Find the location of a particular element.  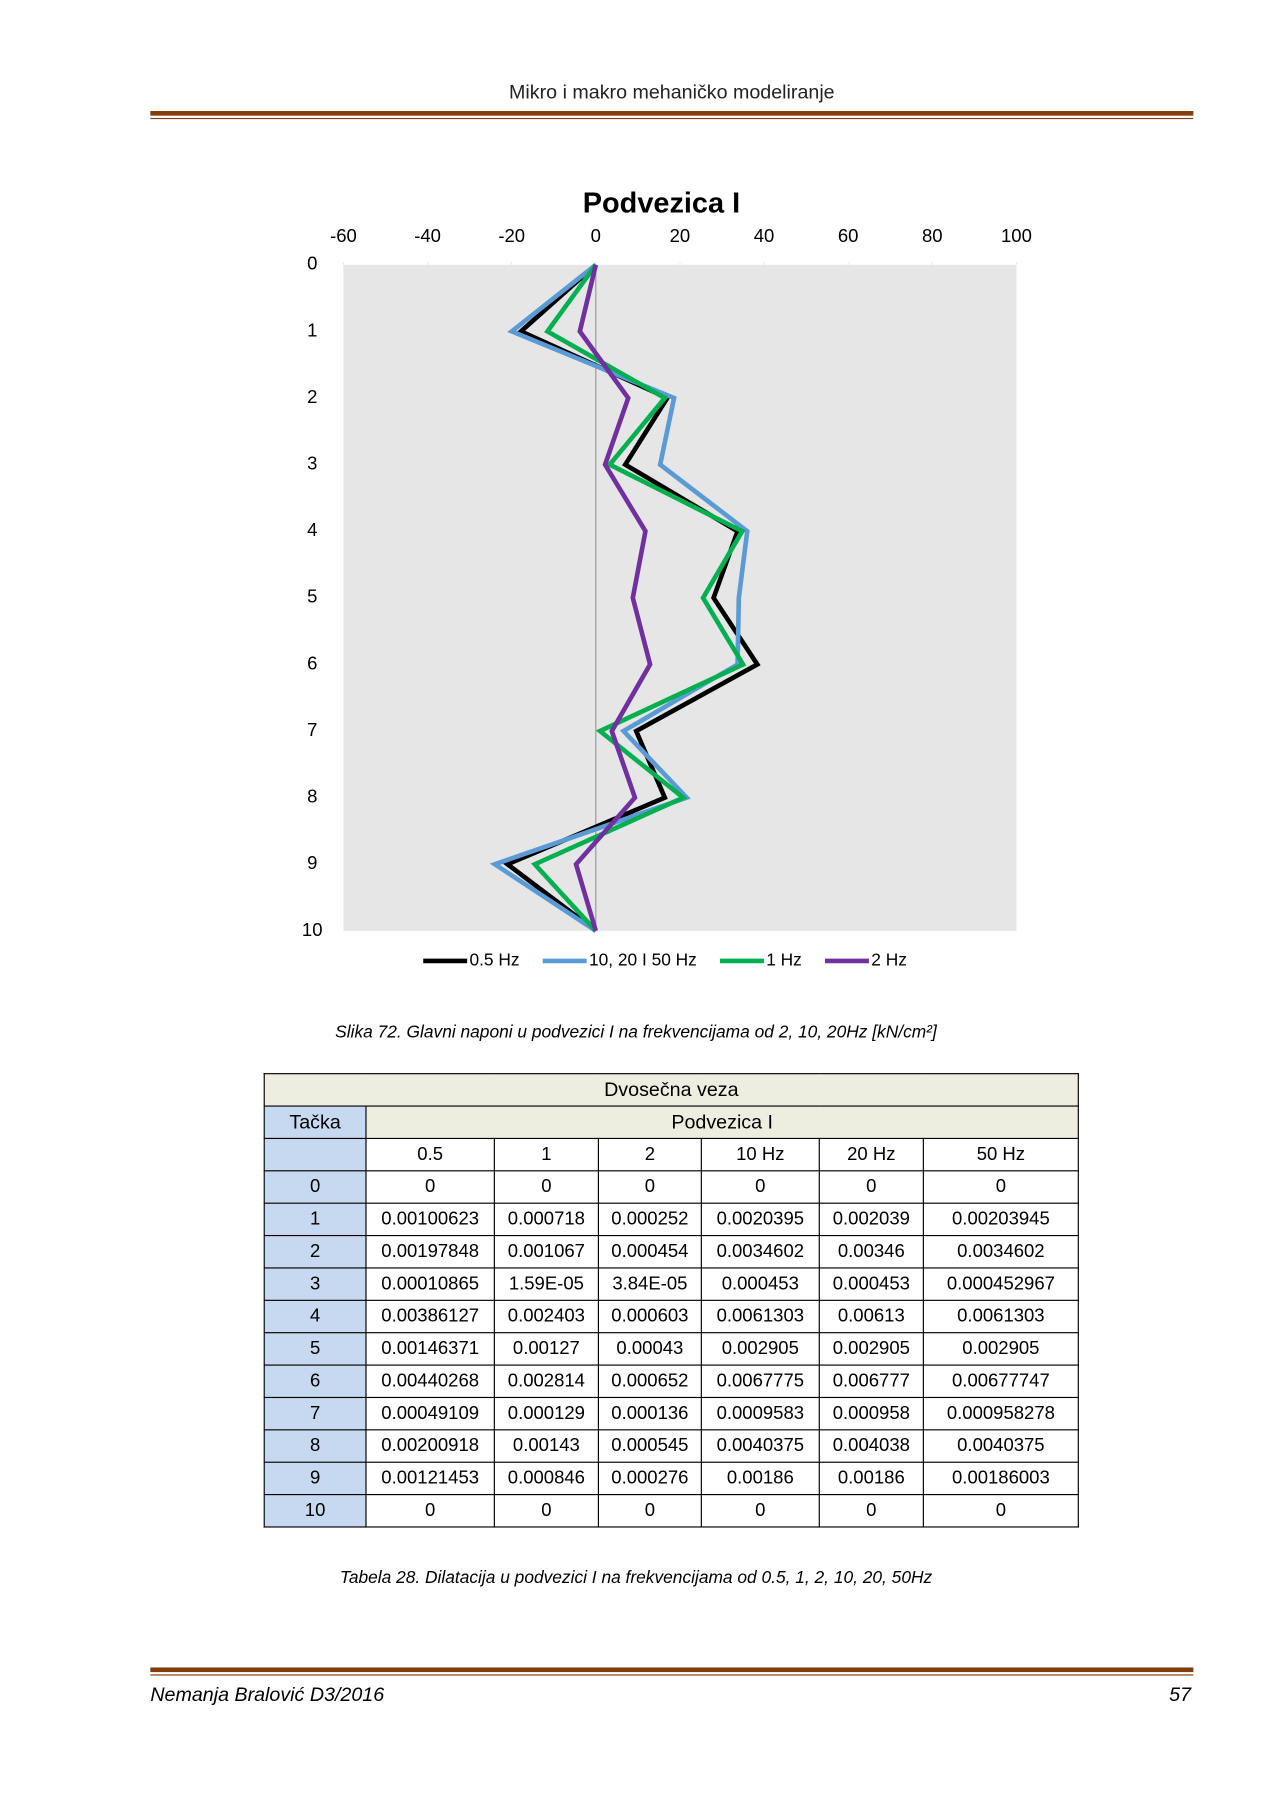

y-tick-label: 7 is located at coordinates (312, 729).